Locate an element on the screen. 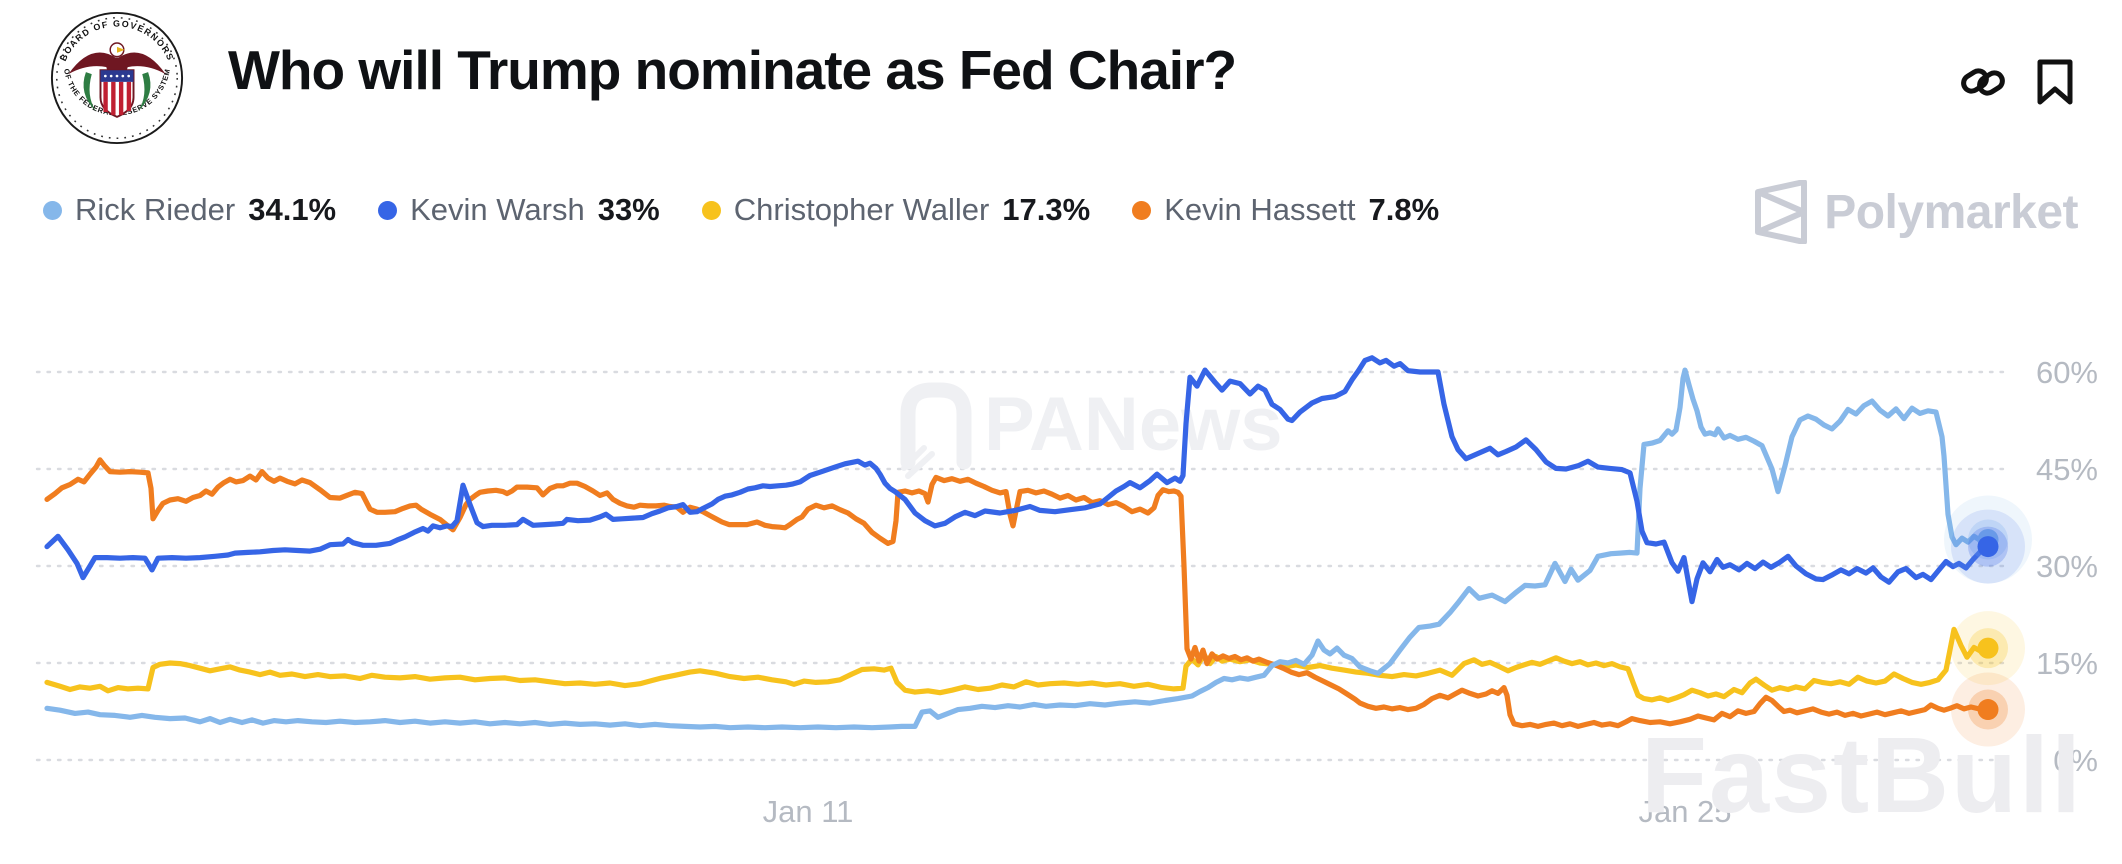 This screenshot has height=864, width=2122. y-axis-label-45%: 45% is located at coordinates (2067, 469).